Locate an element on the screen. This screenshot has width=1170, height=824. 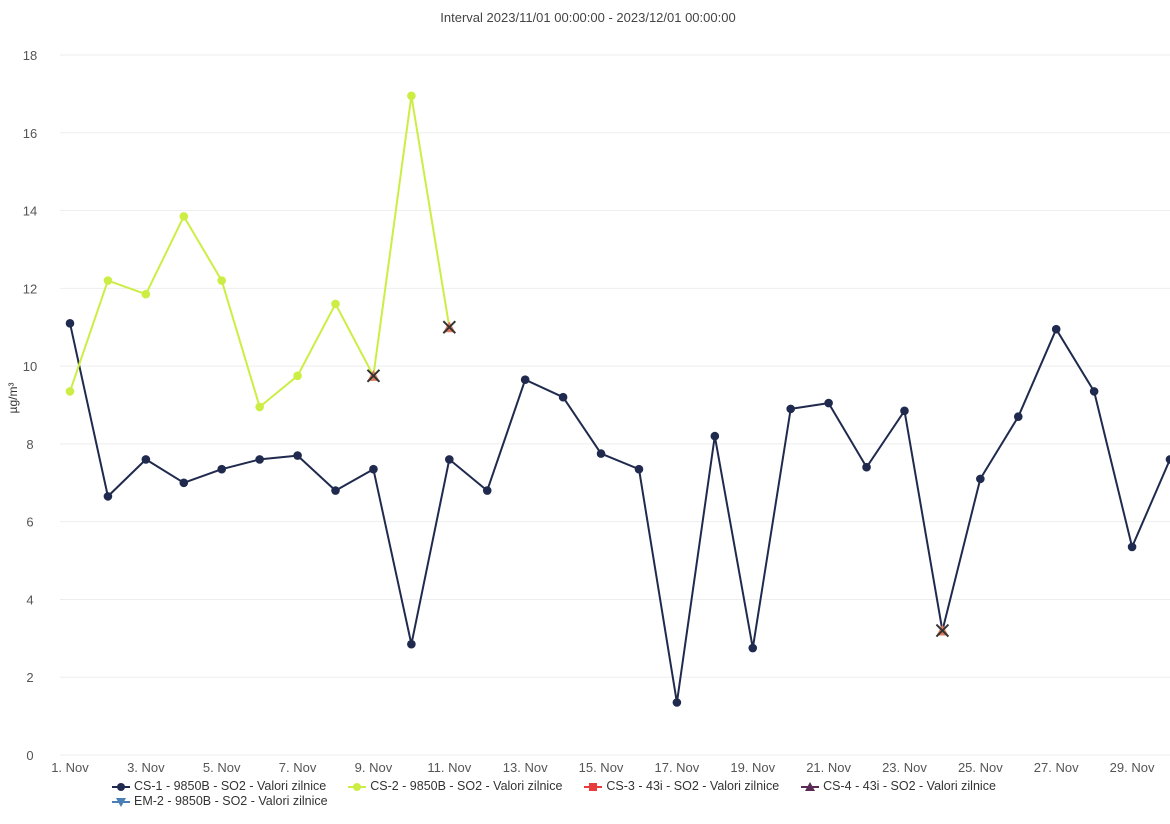
legend-item-cs2: CS-2 - 9850B - SO2 - Valori zilnice is located at coordinates (455, 786).